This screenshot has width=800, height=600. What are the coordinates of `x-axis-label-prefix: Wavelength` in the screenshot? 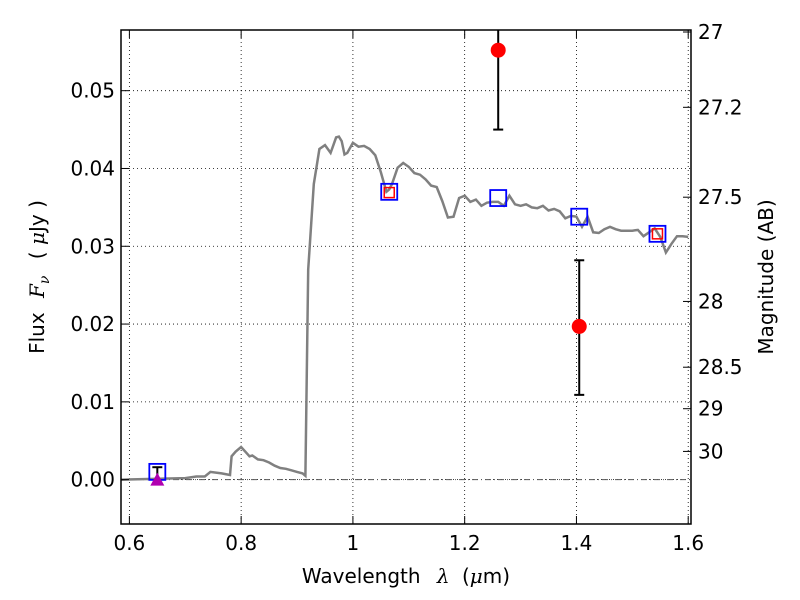 It's located at (361, 576).